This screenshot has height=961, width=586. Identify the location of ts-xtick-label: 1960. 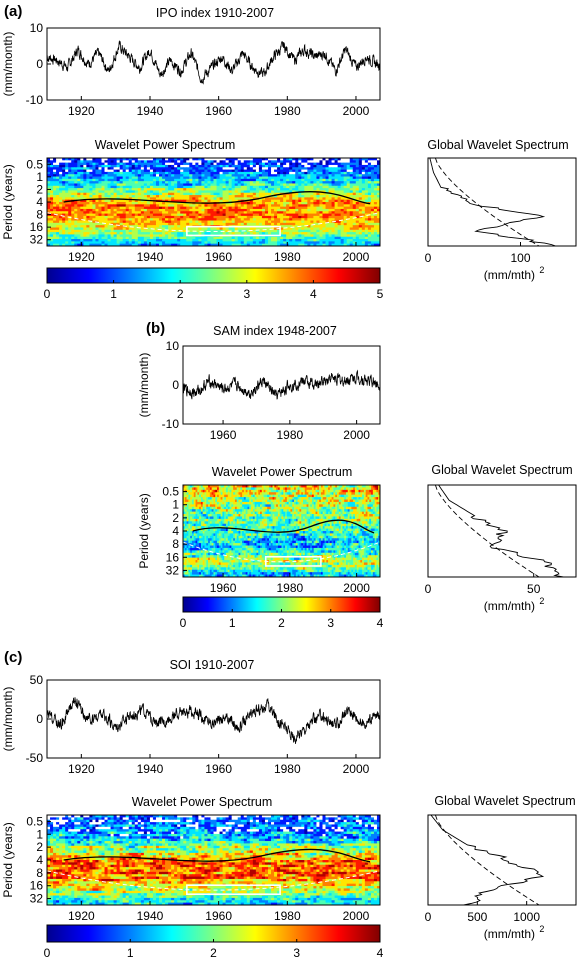
(223, 435).